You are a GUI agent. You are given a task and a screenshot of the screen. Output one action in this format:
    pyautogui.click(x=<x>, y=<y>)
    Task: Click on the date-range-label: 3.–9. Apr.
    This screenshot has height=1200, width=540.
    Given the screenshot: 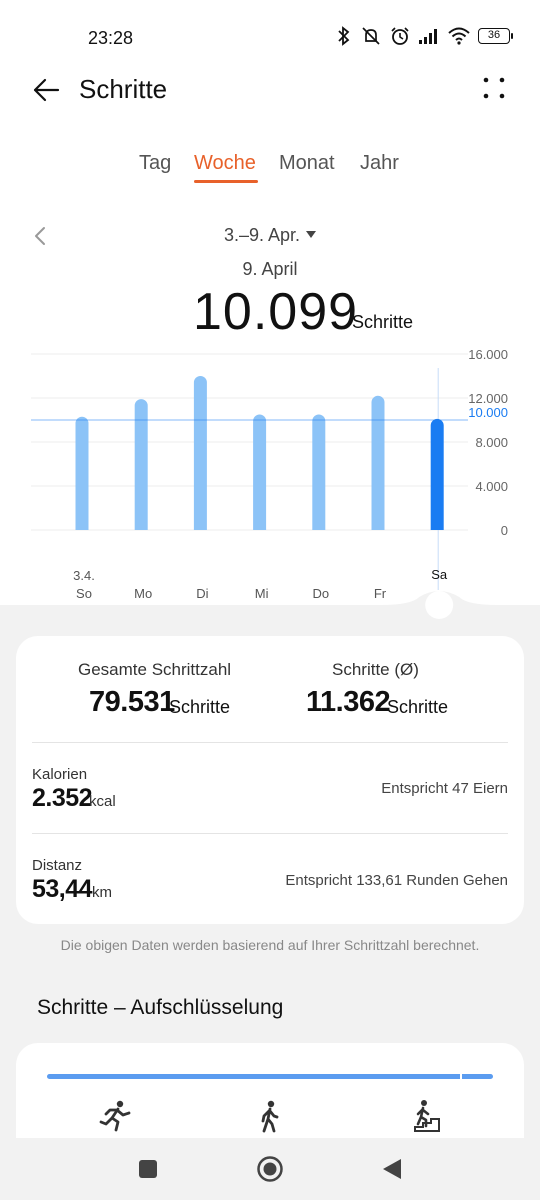 What is the action you would take?
    pyautogui.click(x=262, y=235)
    